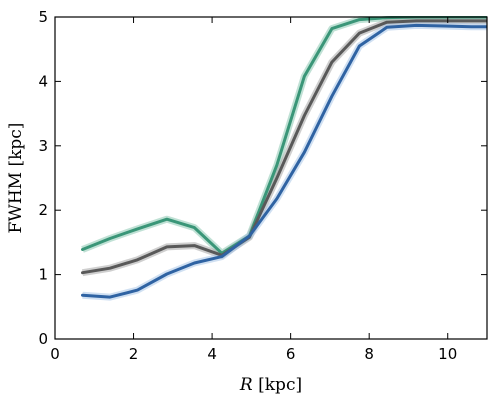 The width and height of the screenshot is (496, 402). I want to click on y-tick-label: 2, so click(43, 210).